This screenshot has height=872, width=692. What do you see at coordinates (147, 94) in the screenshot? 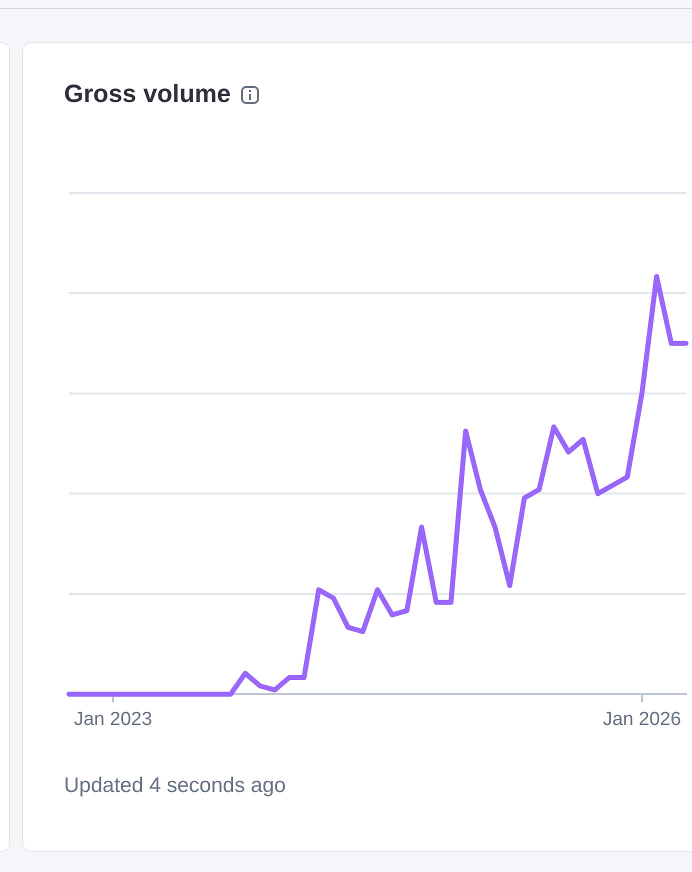
I see `chart-title: Gross volume` at bounding box center [147, 94].